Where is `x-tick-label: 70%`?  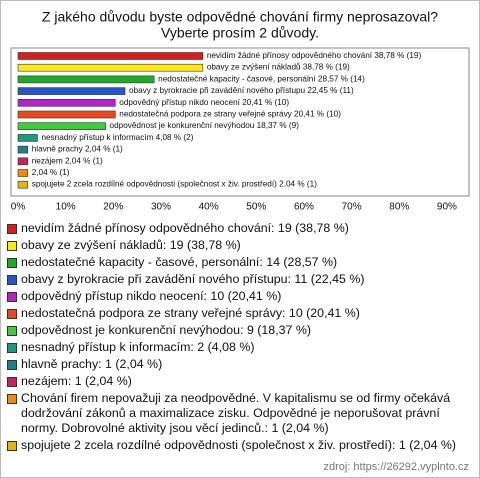 x-tick-label: 70% is located at coordinates (352, 207).